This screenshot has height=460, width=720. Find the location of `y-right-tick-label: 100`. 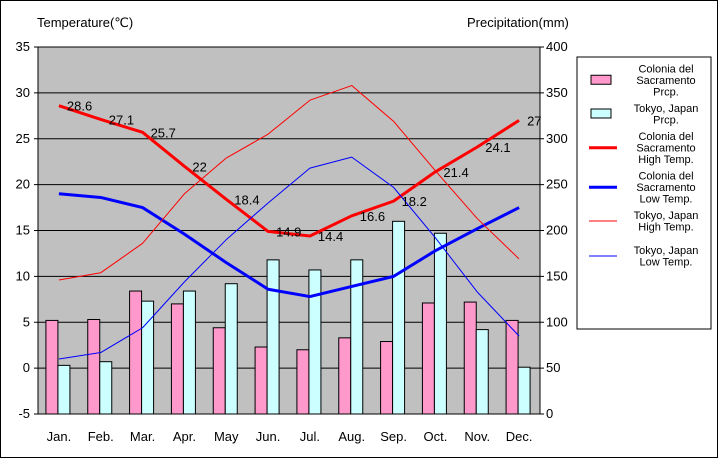

y-right-tick-label: 100 is located at coordinates (557, 321).